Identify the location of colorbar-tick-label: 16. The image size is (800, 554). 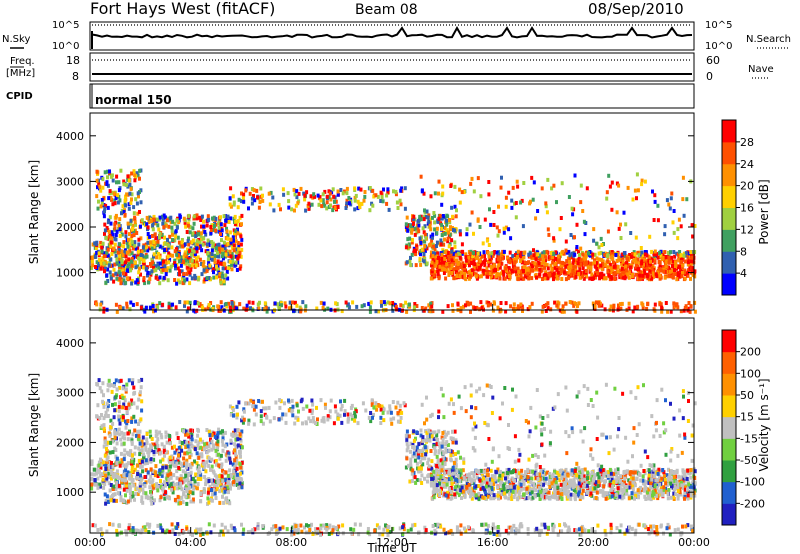
(747, 208).